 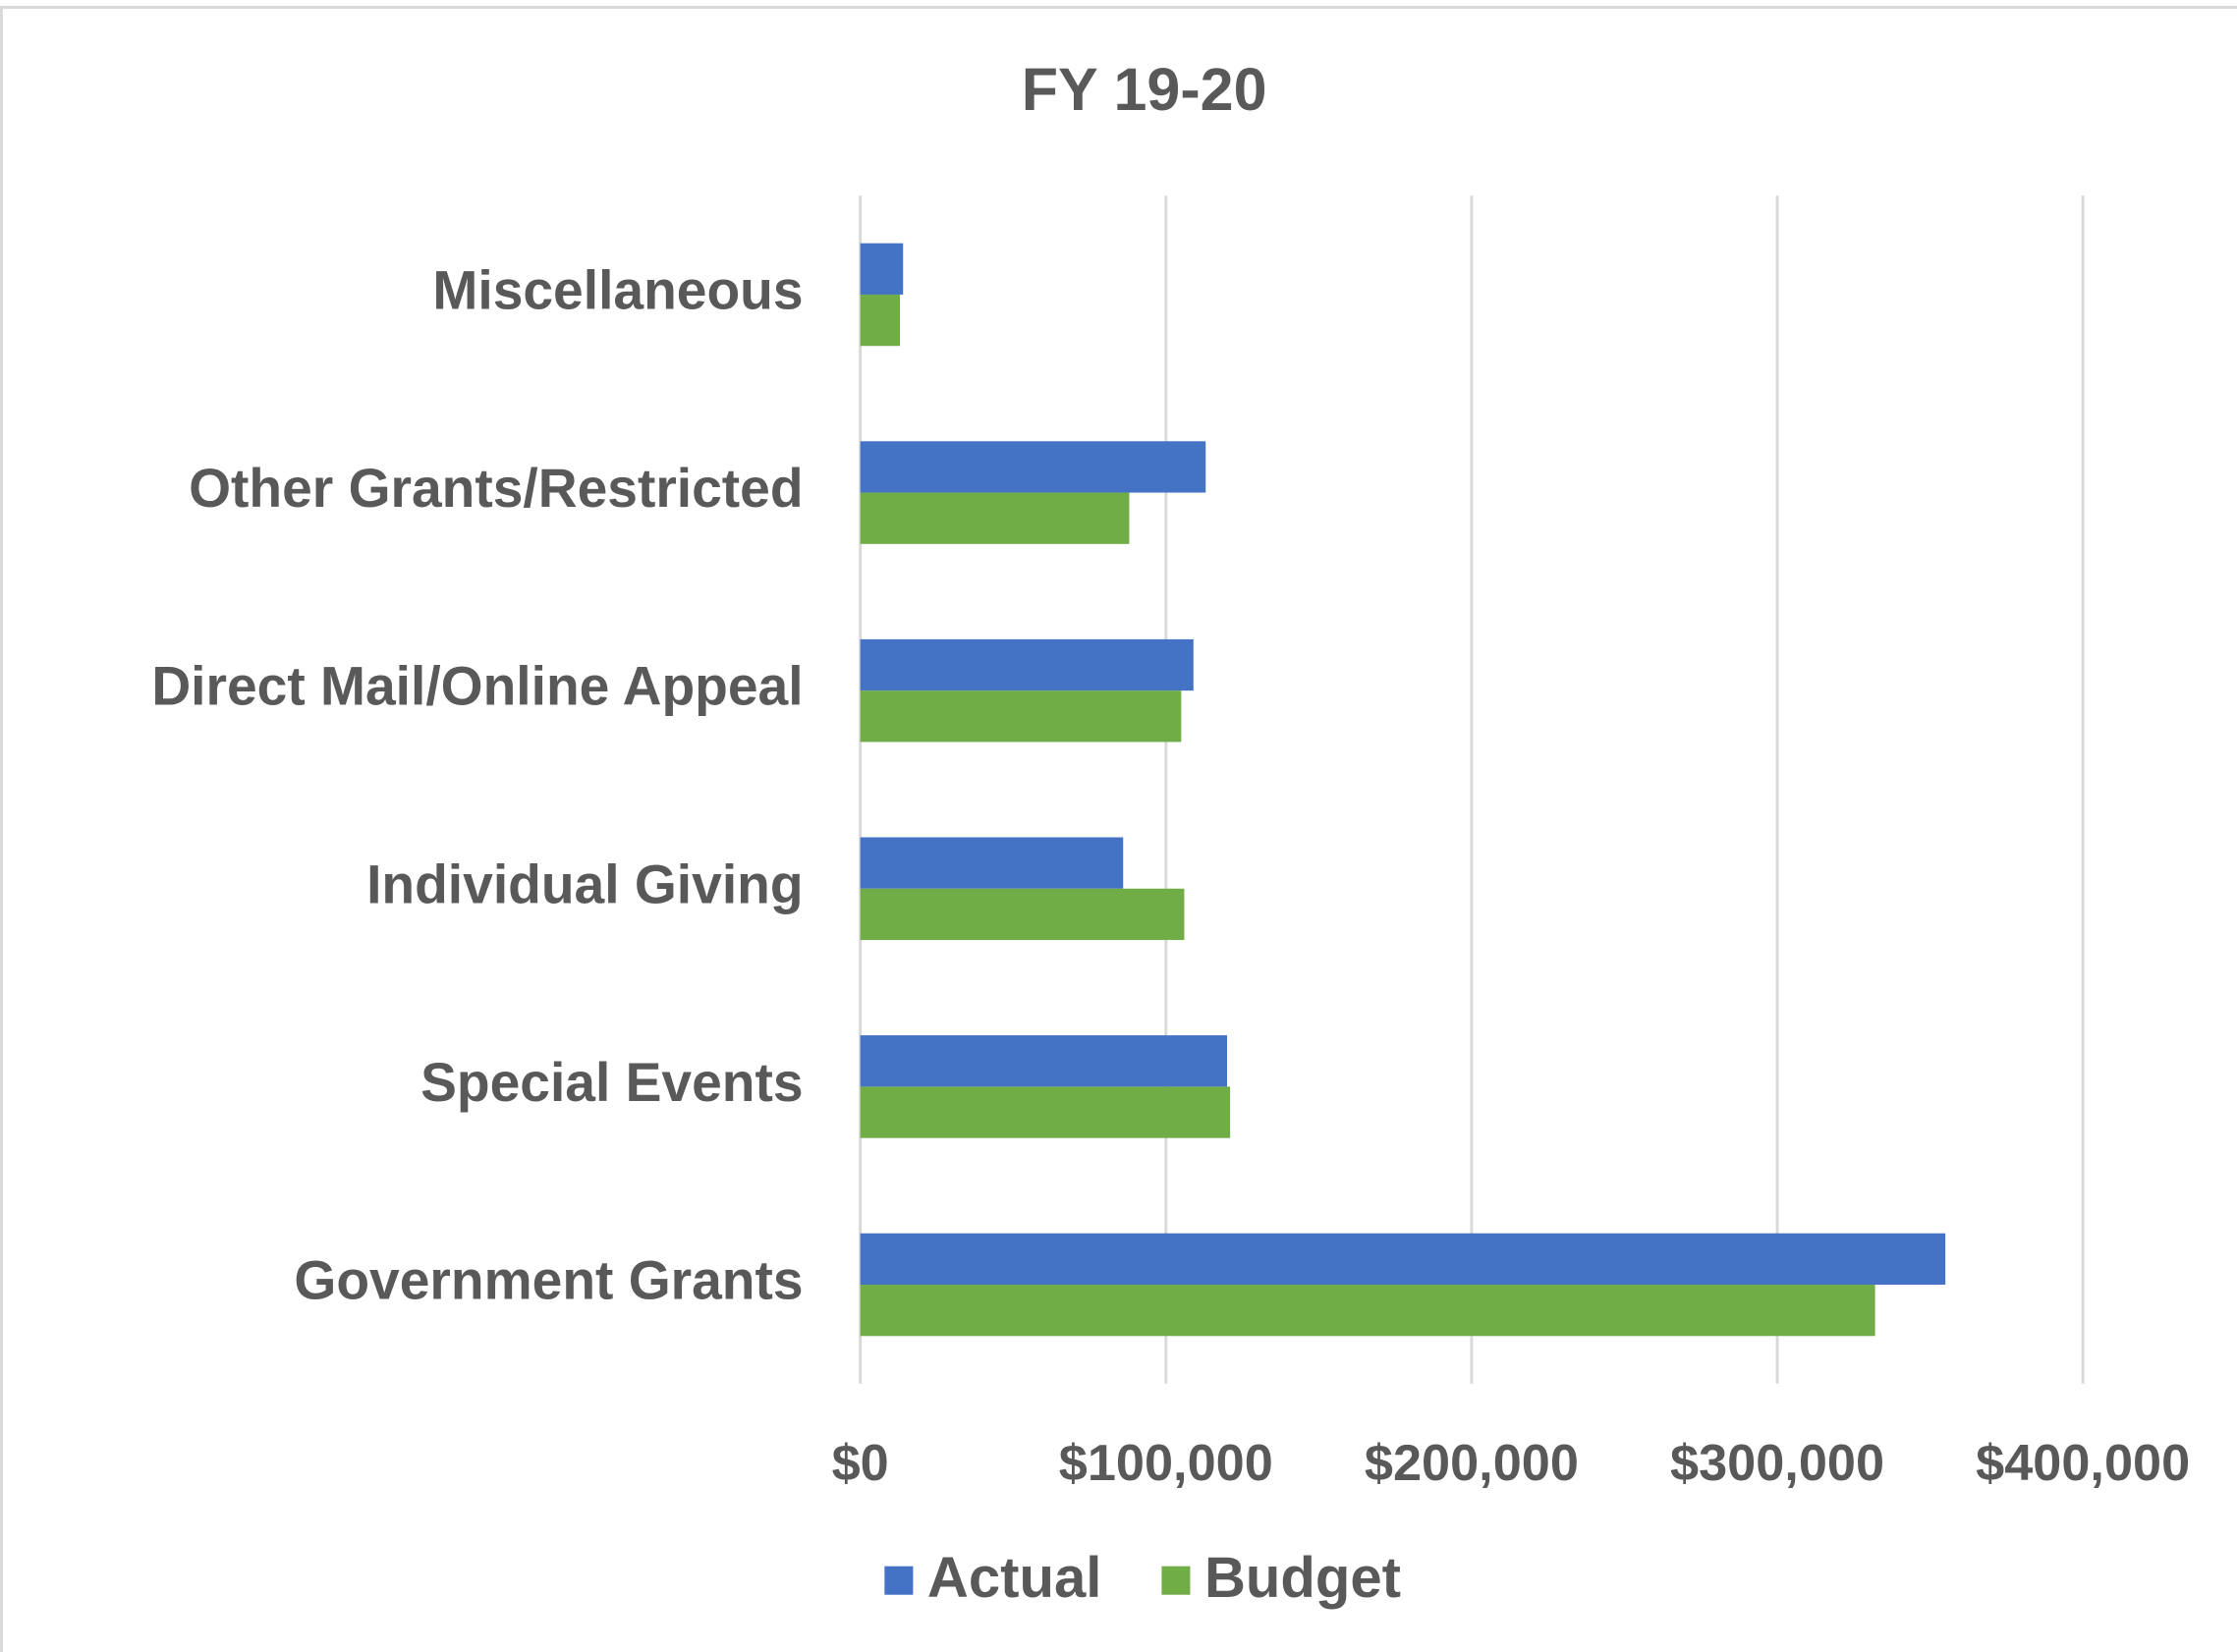 What do you see at coordinates (1166, 1463) in the screenshot?
I see `x-tick-label: $100,000` at bounding box center [1166, 1463].